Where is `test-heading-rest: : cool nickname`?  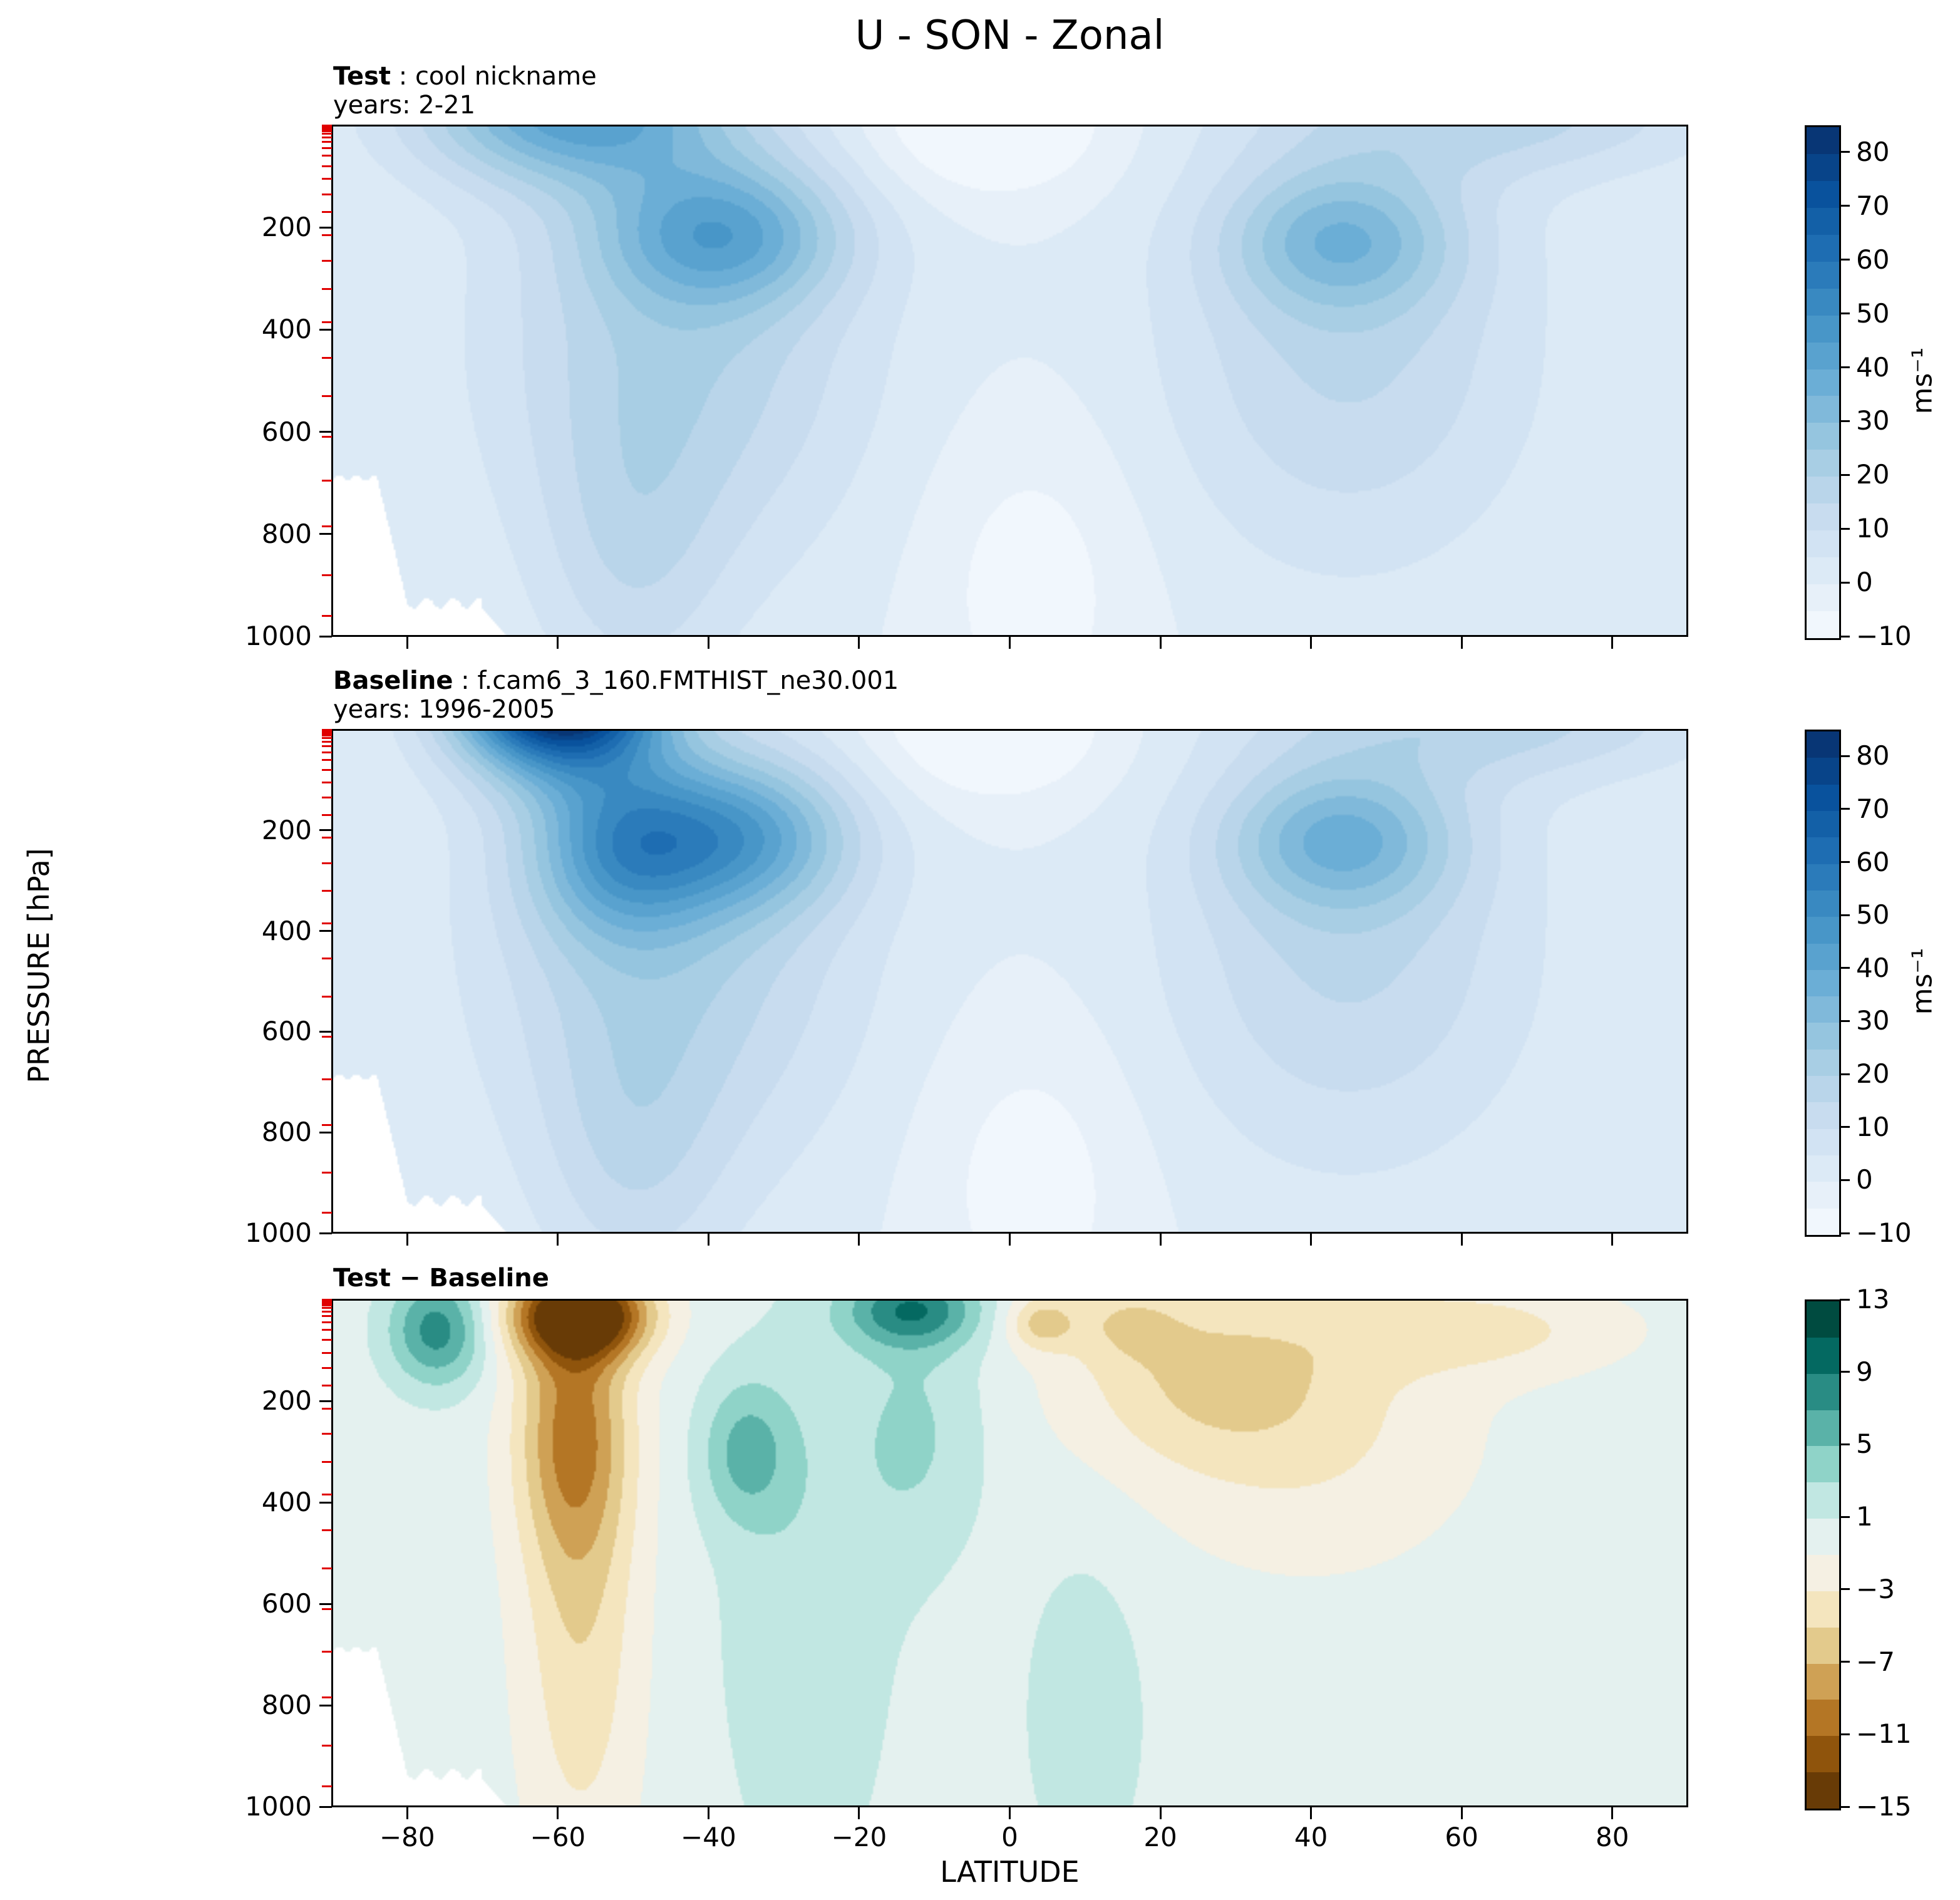
test-heading-rest: : cool nickname is located at coordinates (494, 76).